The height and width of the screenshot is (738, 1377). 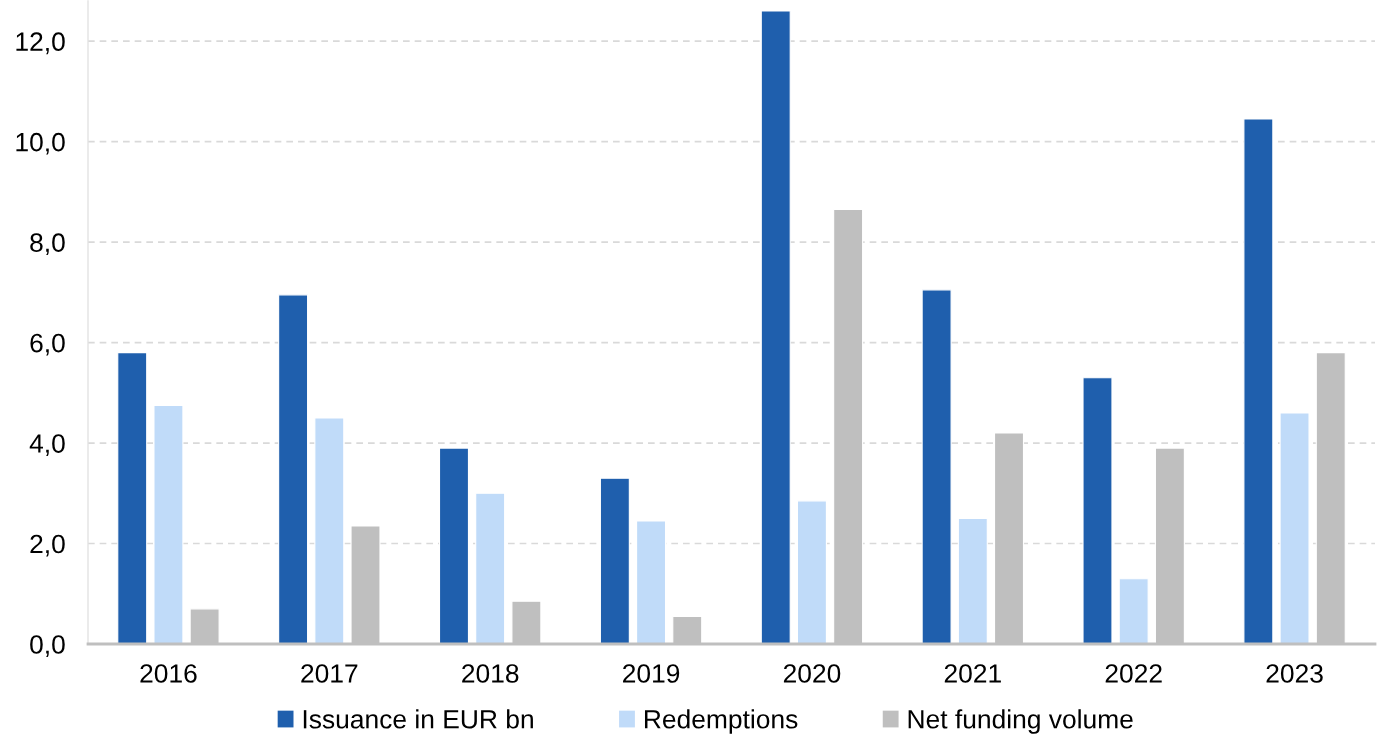 I want to click on x-tick-label: 2017, so click(x=329, y=673).